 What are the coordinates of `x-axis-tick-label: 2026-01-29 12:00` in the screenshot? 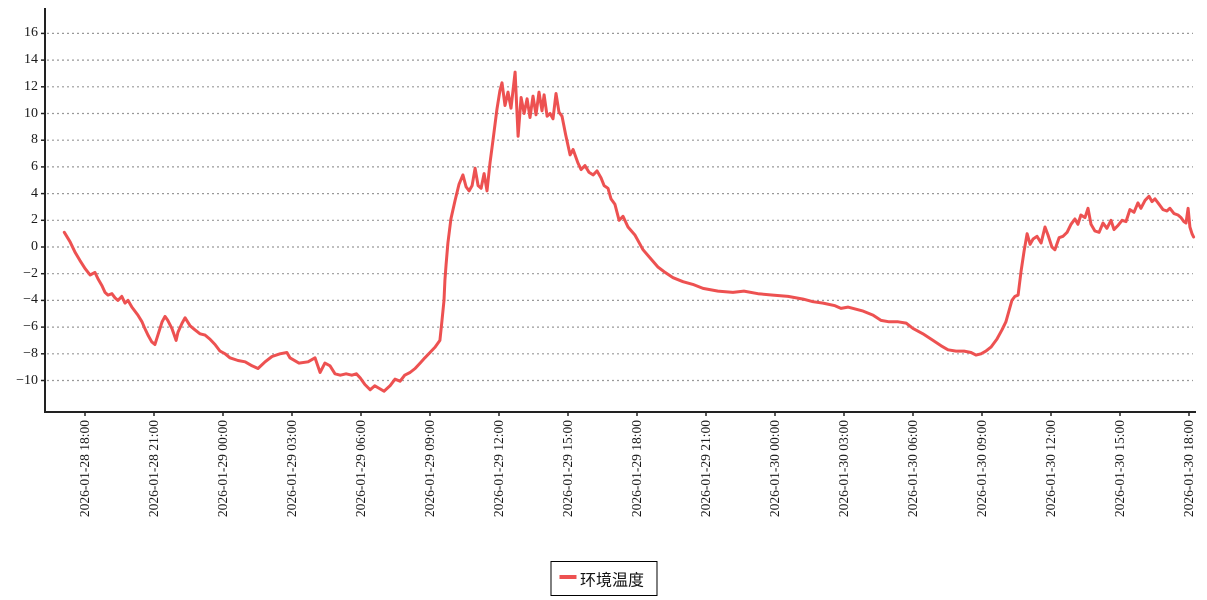 It's located at (498, 469).